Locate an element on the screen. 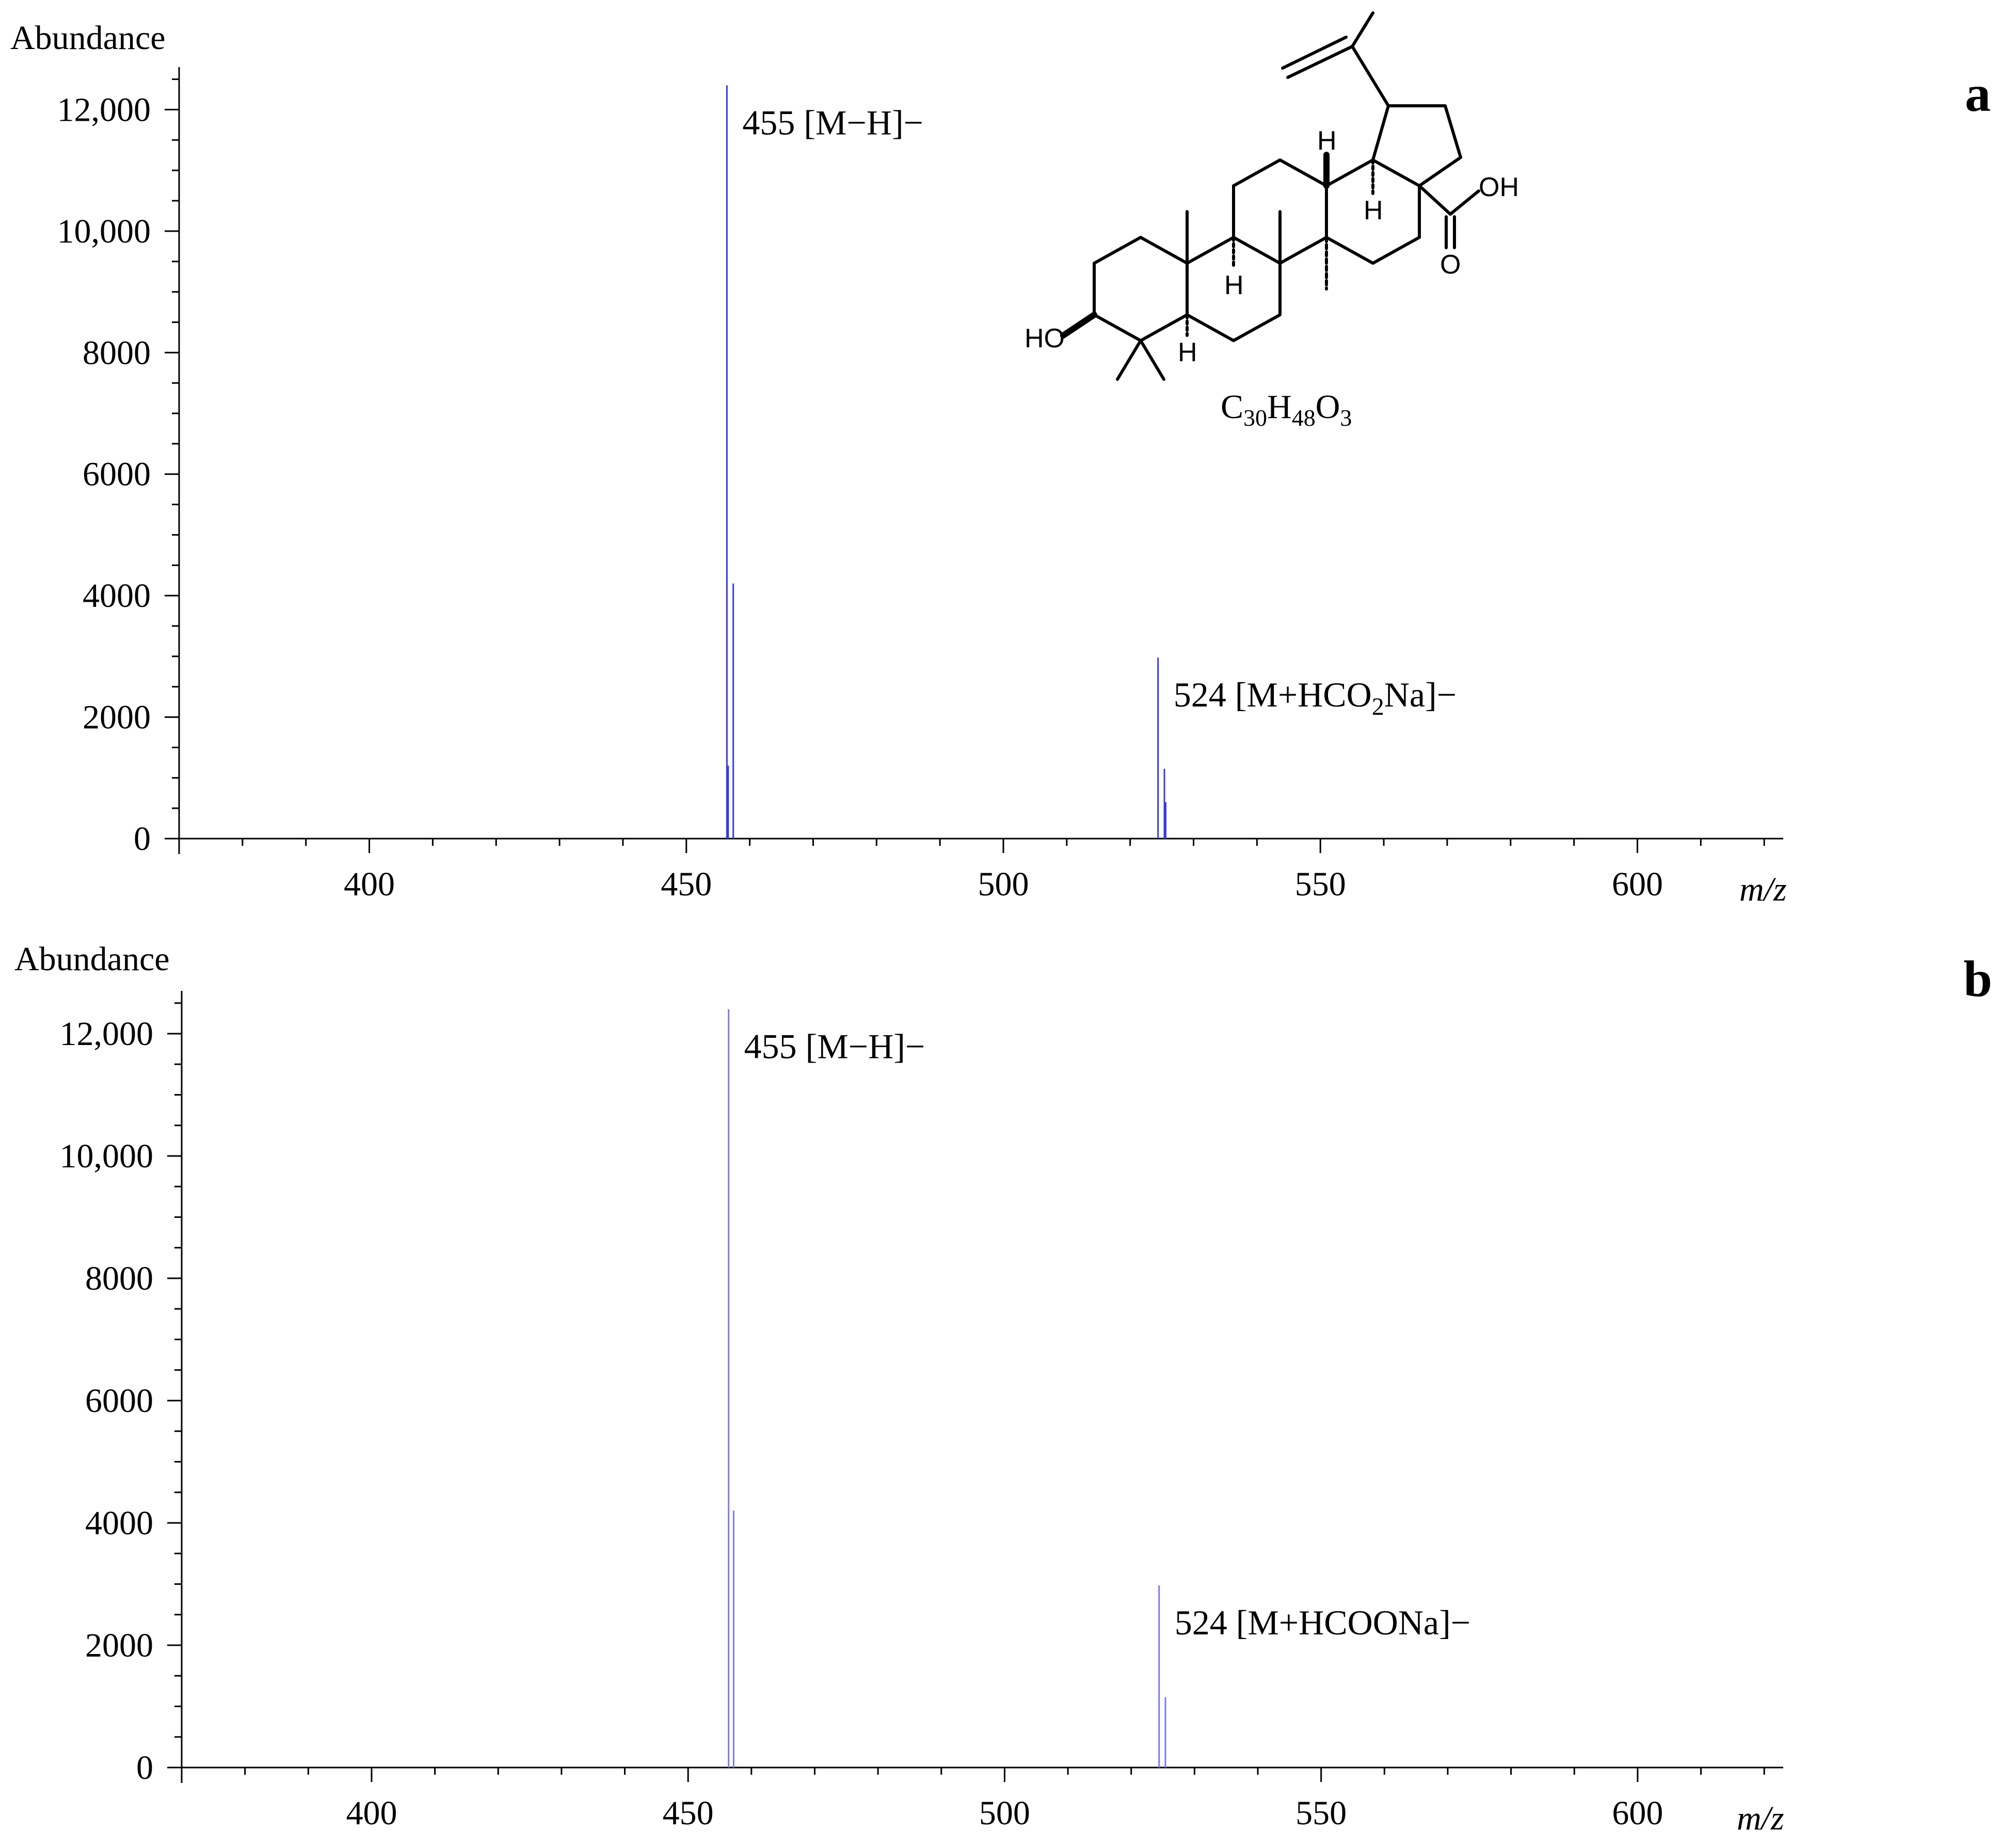 This screenshot has height=1847, width=2016. carboxyl-bond is located at coordinates (1435, 200).